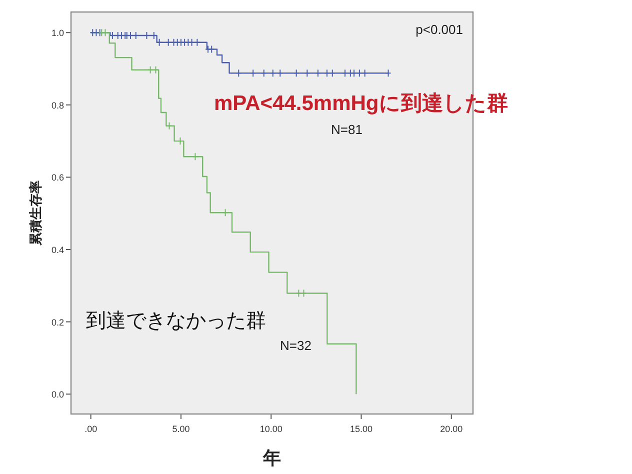 The image size is (632, 474). What do you see at coordinates (57, 395) in the screenshot?
I see `y-tick-label: 0.0` at bounding box center [57, 395].